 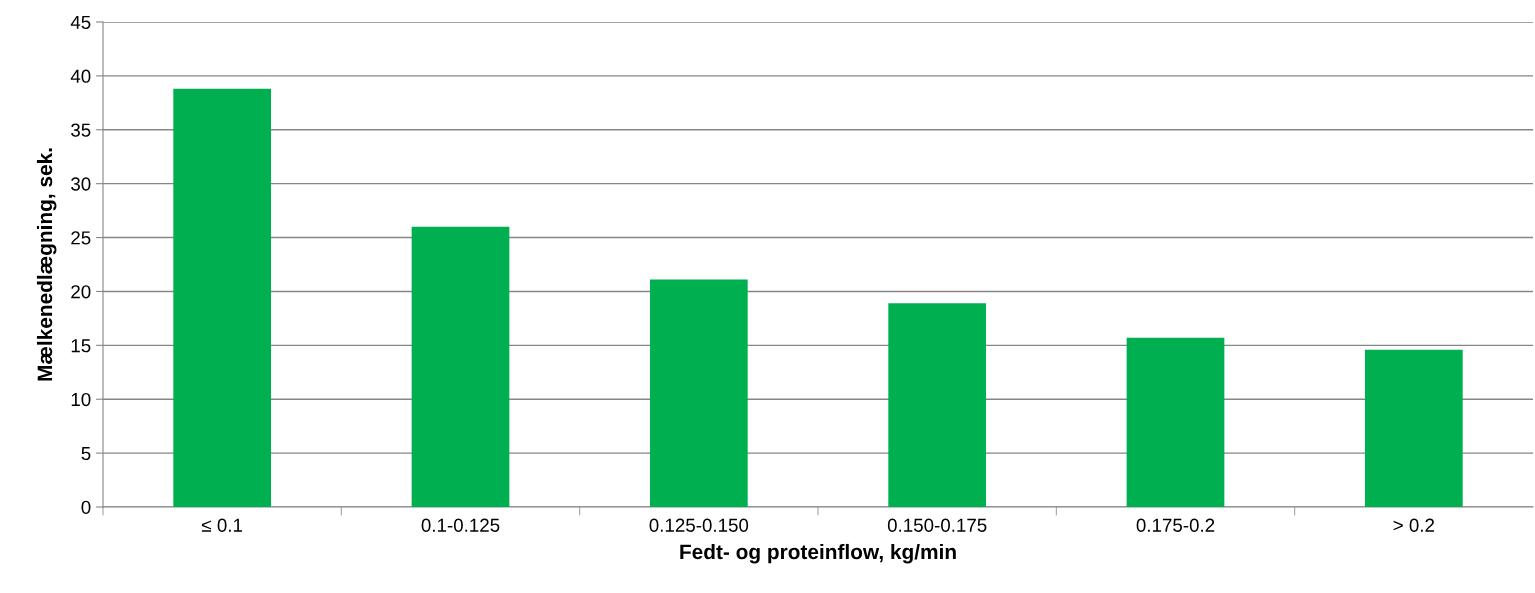 What do you see at coordinates (81, 399) in the screenshot?
I see `y-tick-label: 10` at bounding box center [81, 399].